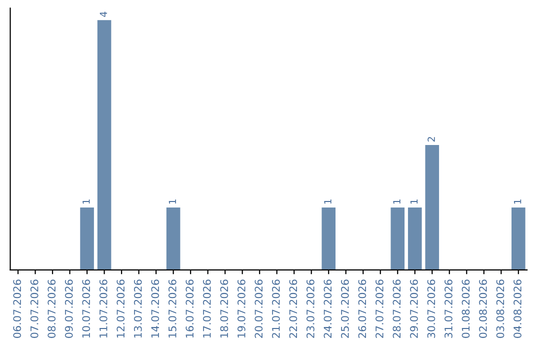 The image size is (540, 340). Describe the element at coordinates (414, 309) in the screenshot. I see `x-tick-label: 29.07.2026` at that location.